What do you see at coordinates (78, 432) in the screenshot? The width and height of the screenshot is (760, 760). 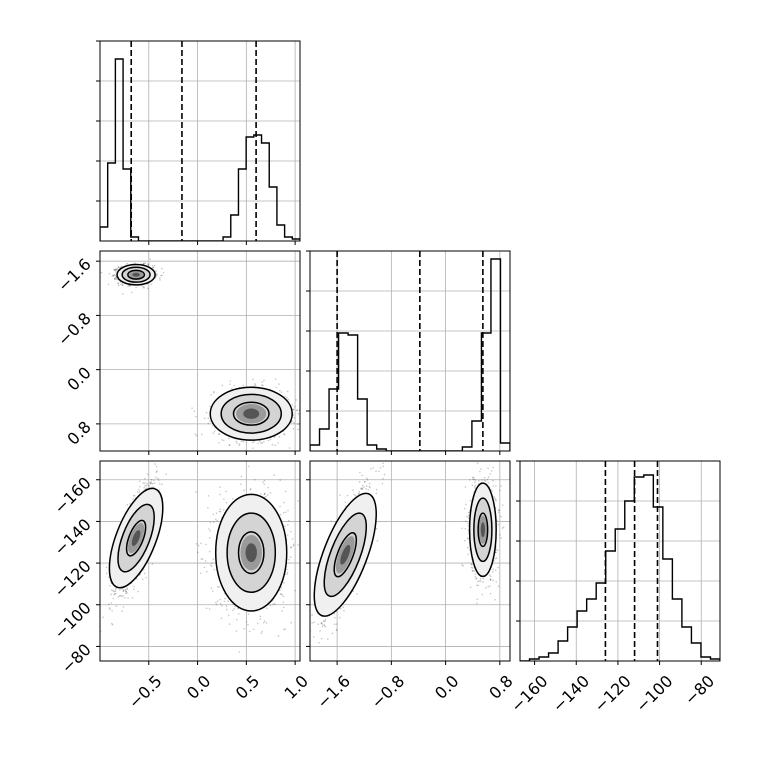 I see `y-tick-label: 0.8` at bounding box center [78, 432].